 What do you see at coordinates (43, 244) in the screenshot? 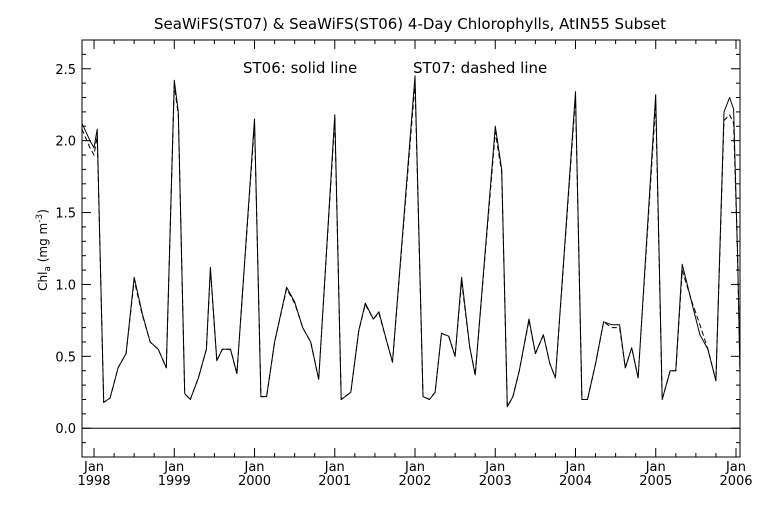
I see `y-axis-label-unit: (mg m` at bounding box center [43, 244].